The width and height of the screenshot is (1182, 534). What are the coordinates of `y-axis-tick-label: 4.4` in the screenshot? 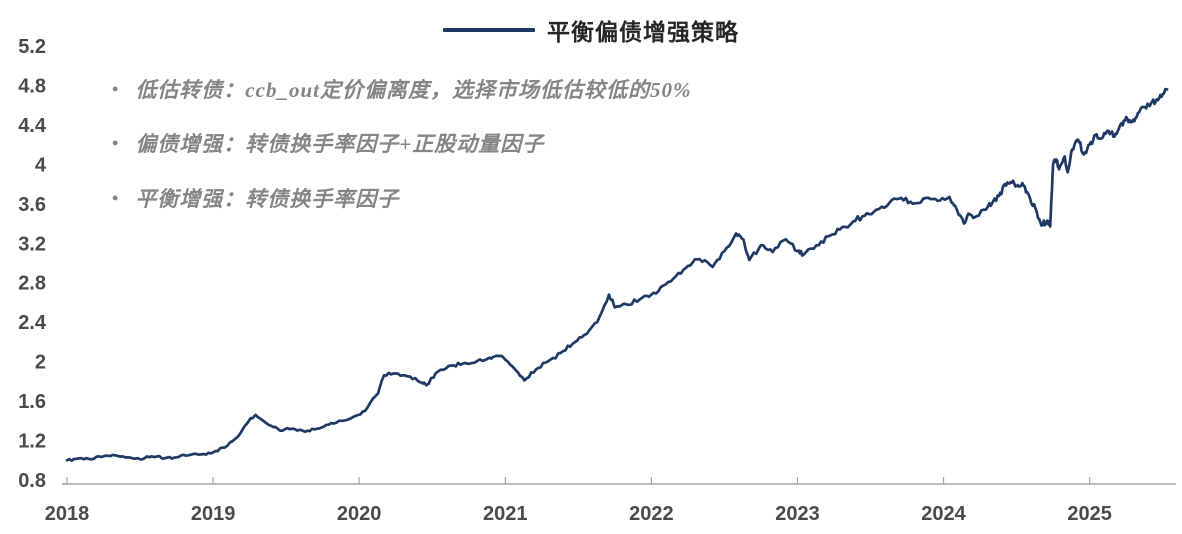 It's located at (32, 126).